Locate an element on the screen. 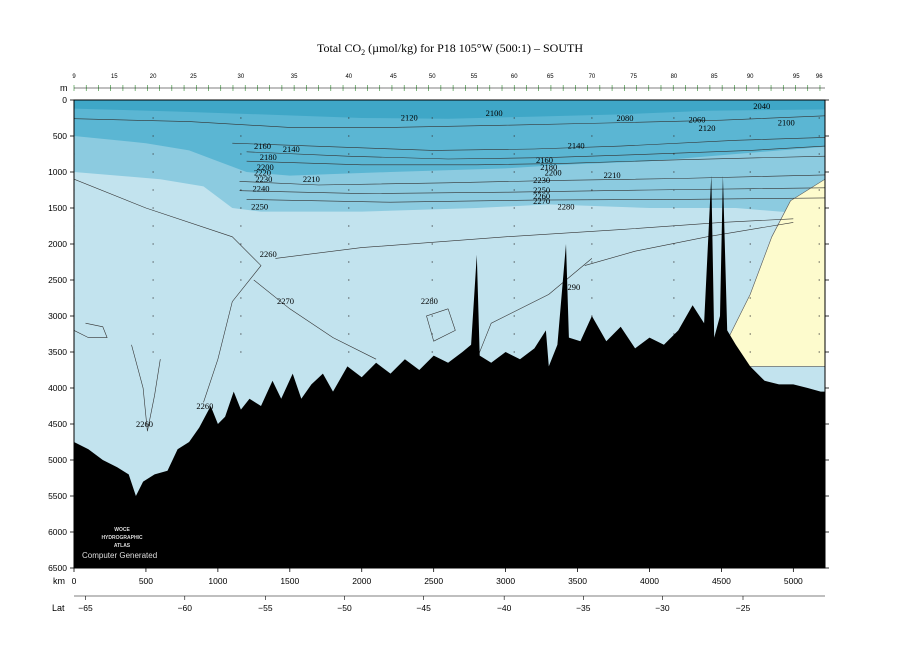  station-number-label: 90 is located at coordinates (750, 77).